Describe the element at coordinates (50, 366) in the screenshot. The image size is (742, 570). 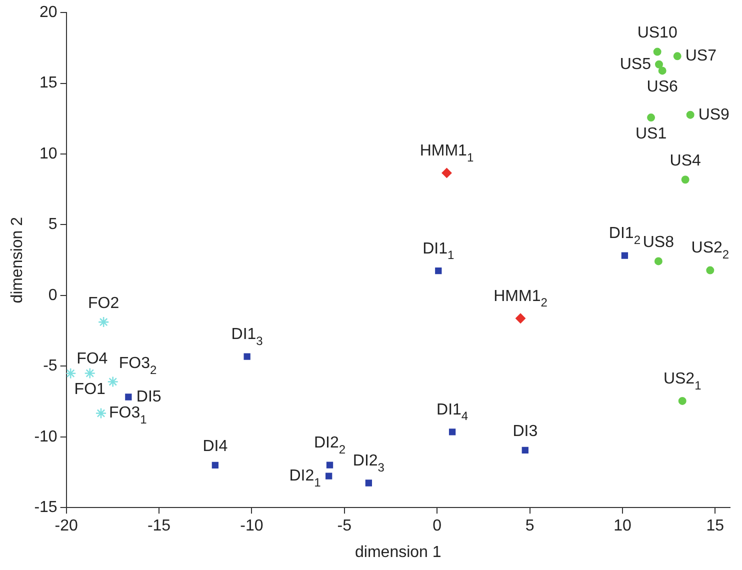
I see `y-tick-label: -5` at that location.